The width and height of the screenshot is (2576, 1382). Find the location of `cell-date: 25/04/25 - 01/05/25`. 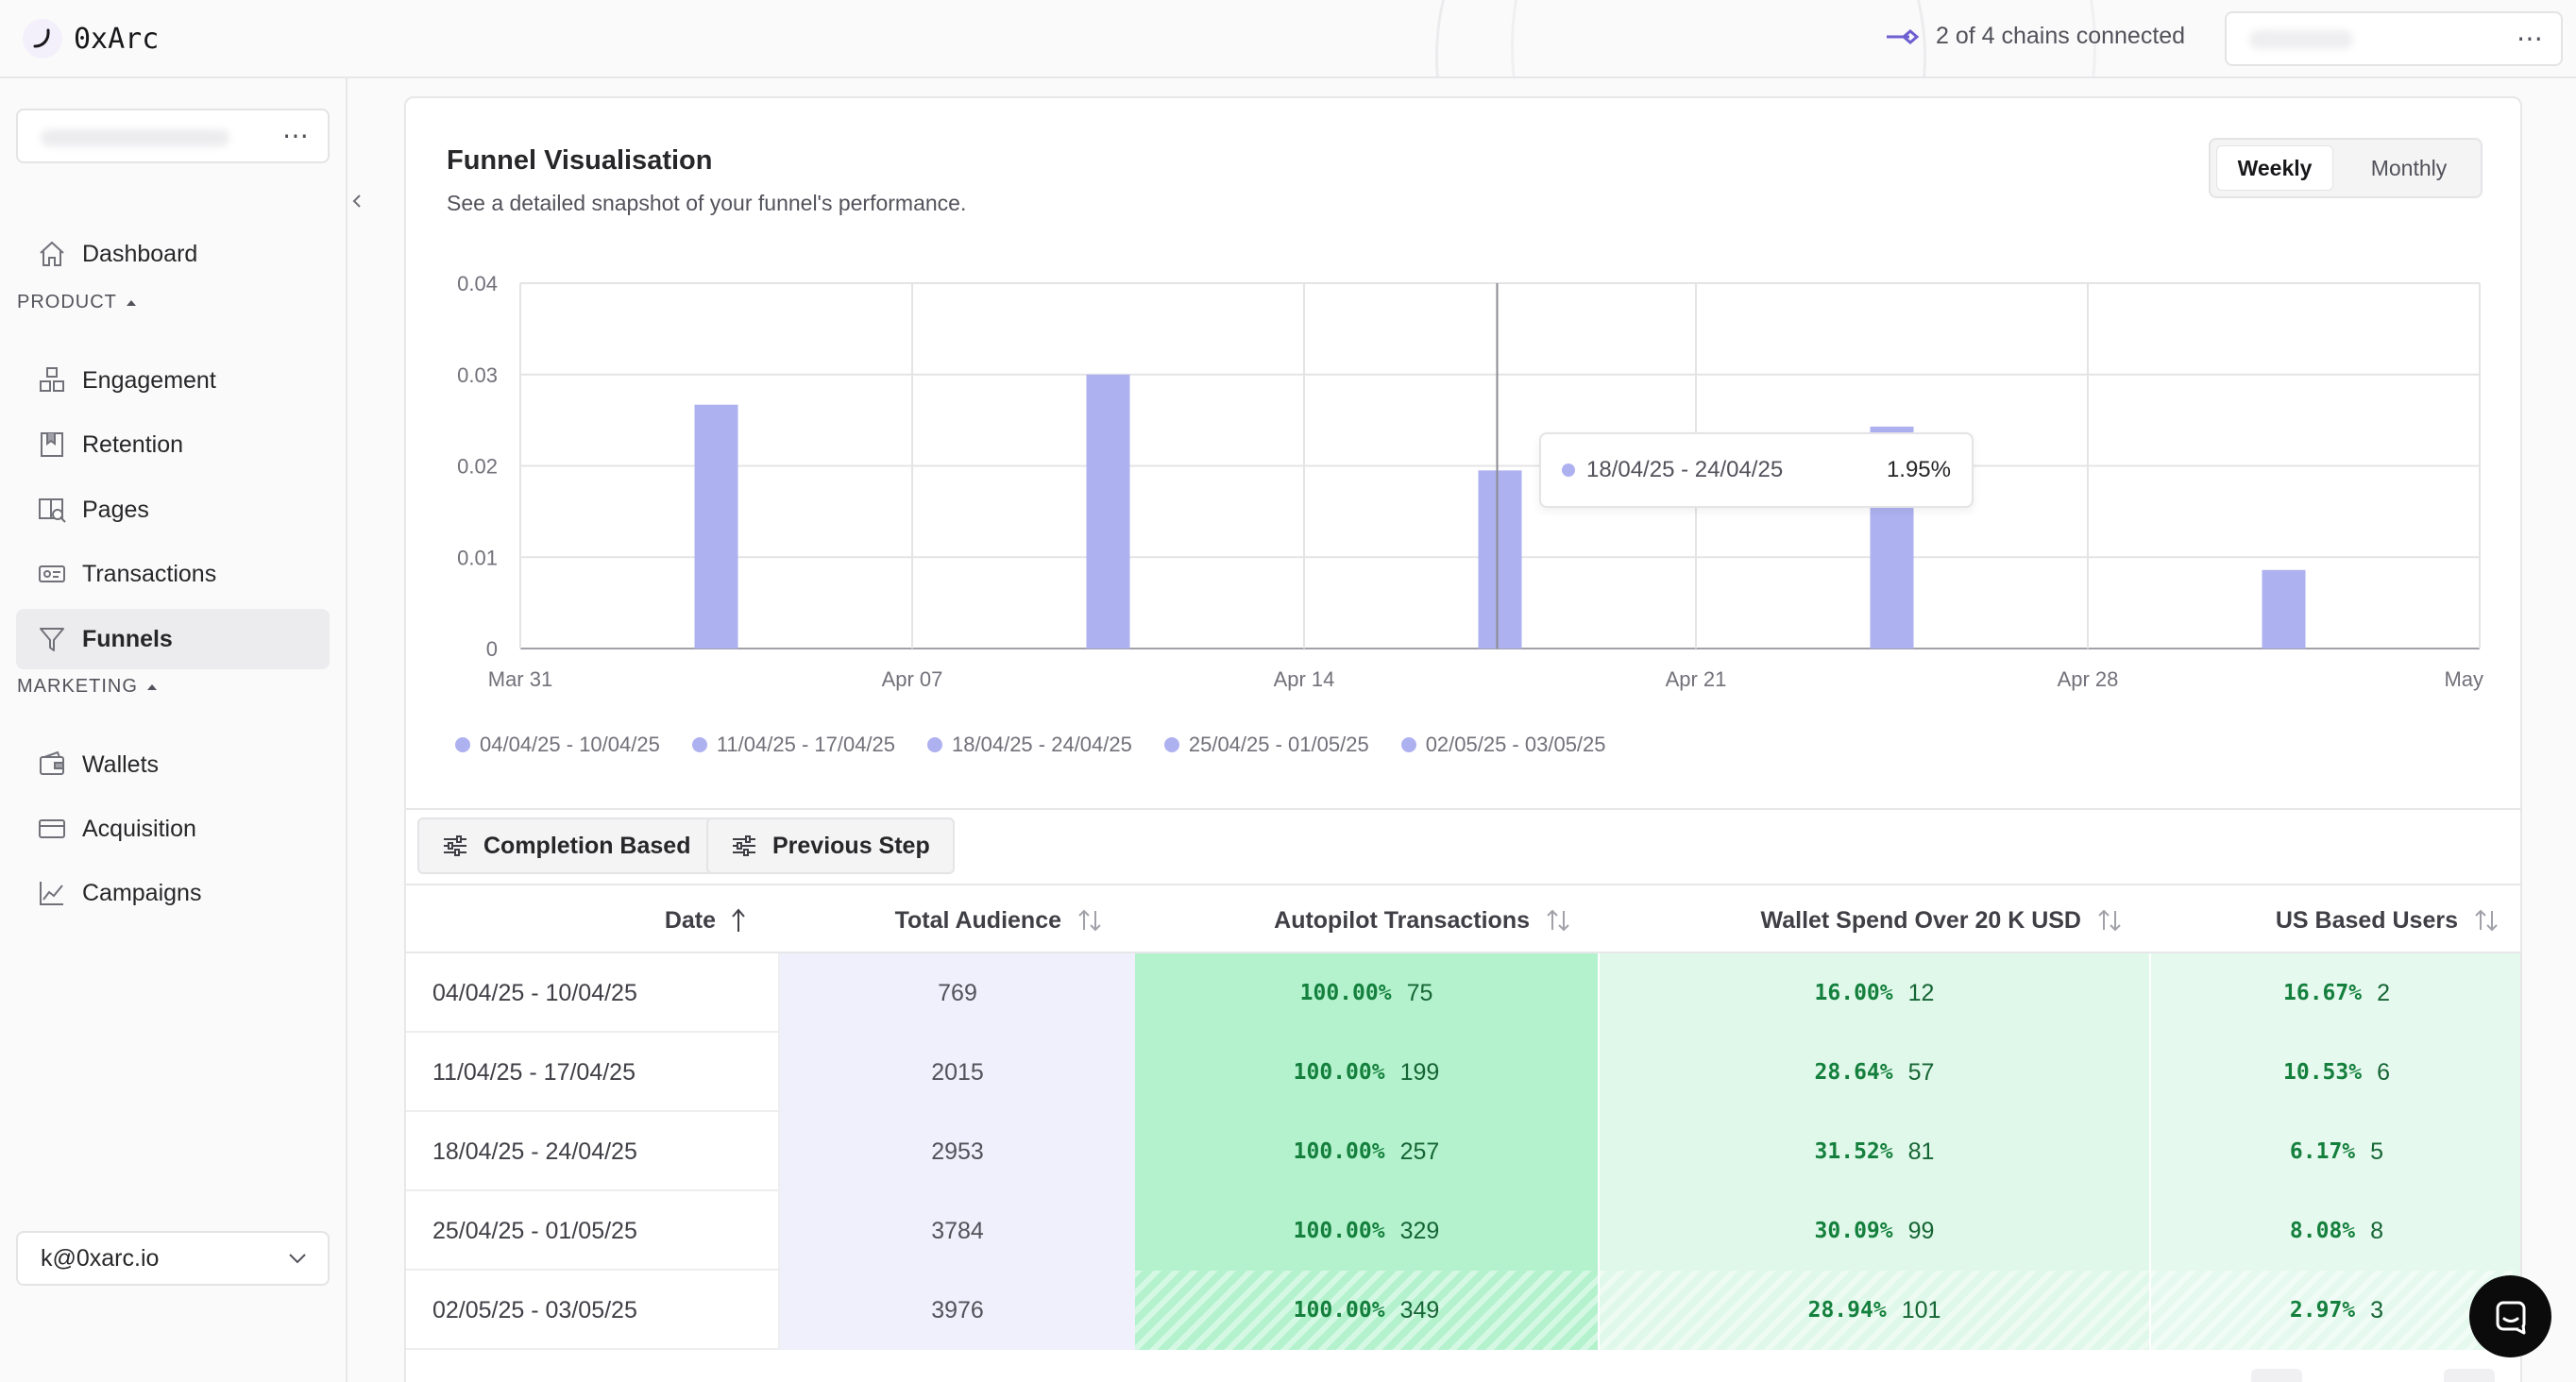

cell-date: 25/04/25 - 01/05/25 is located at coordinates (593, 1231).